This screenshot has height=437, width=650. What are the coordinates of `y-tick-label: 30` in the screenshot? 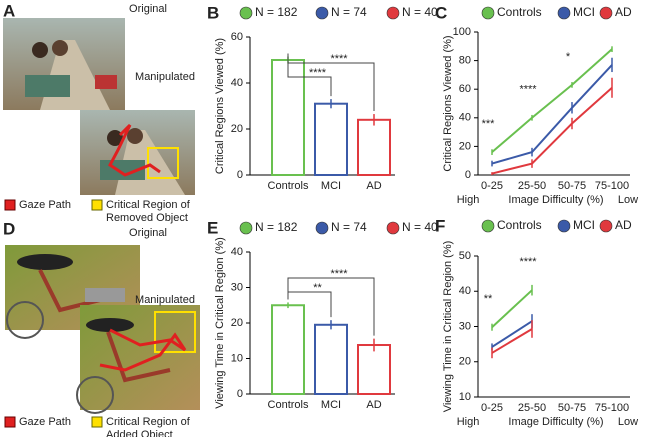 It's located at (465, 326).